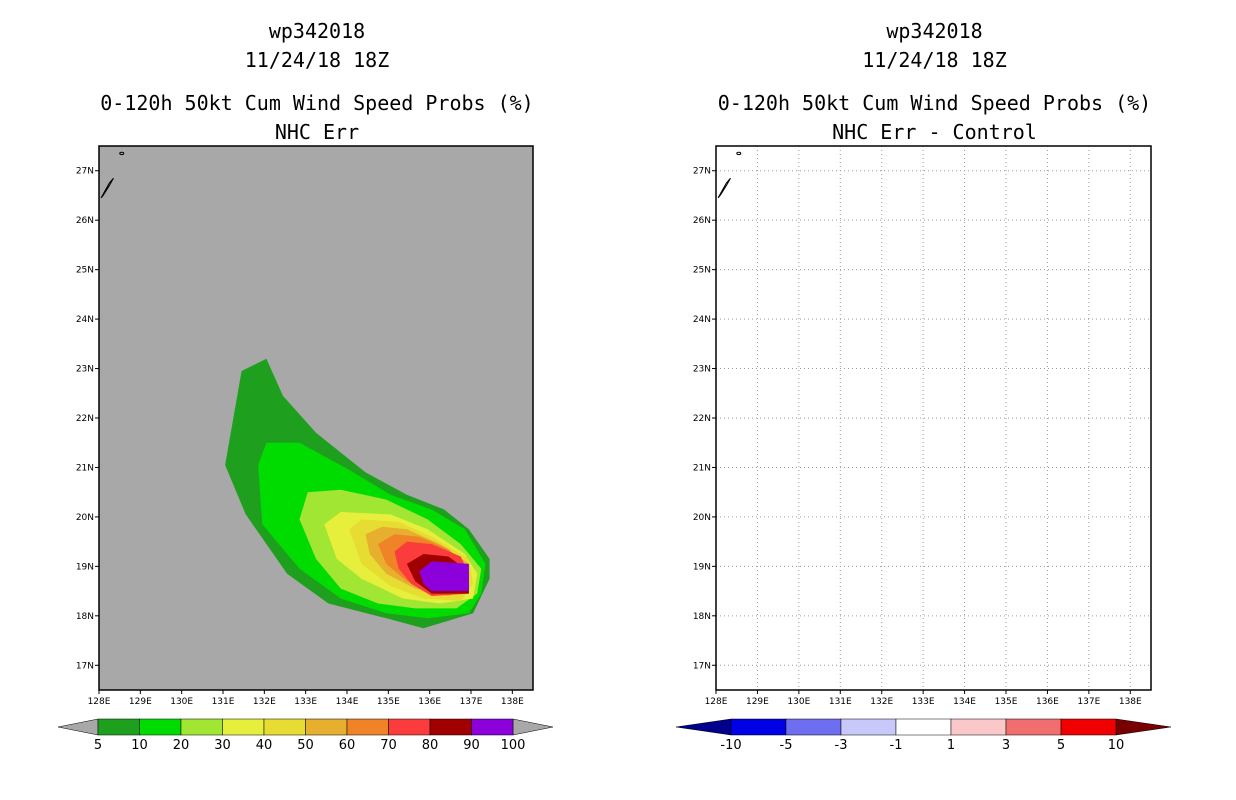 The width and height of the screenshot is (1236, 800). Describe the element at coordinates (347, 745) in the screenshot. I see `colorbar-label: 60` at that location.